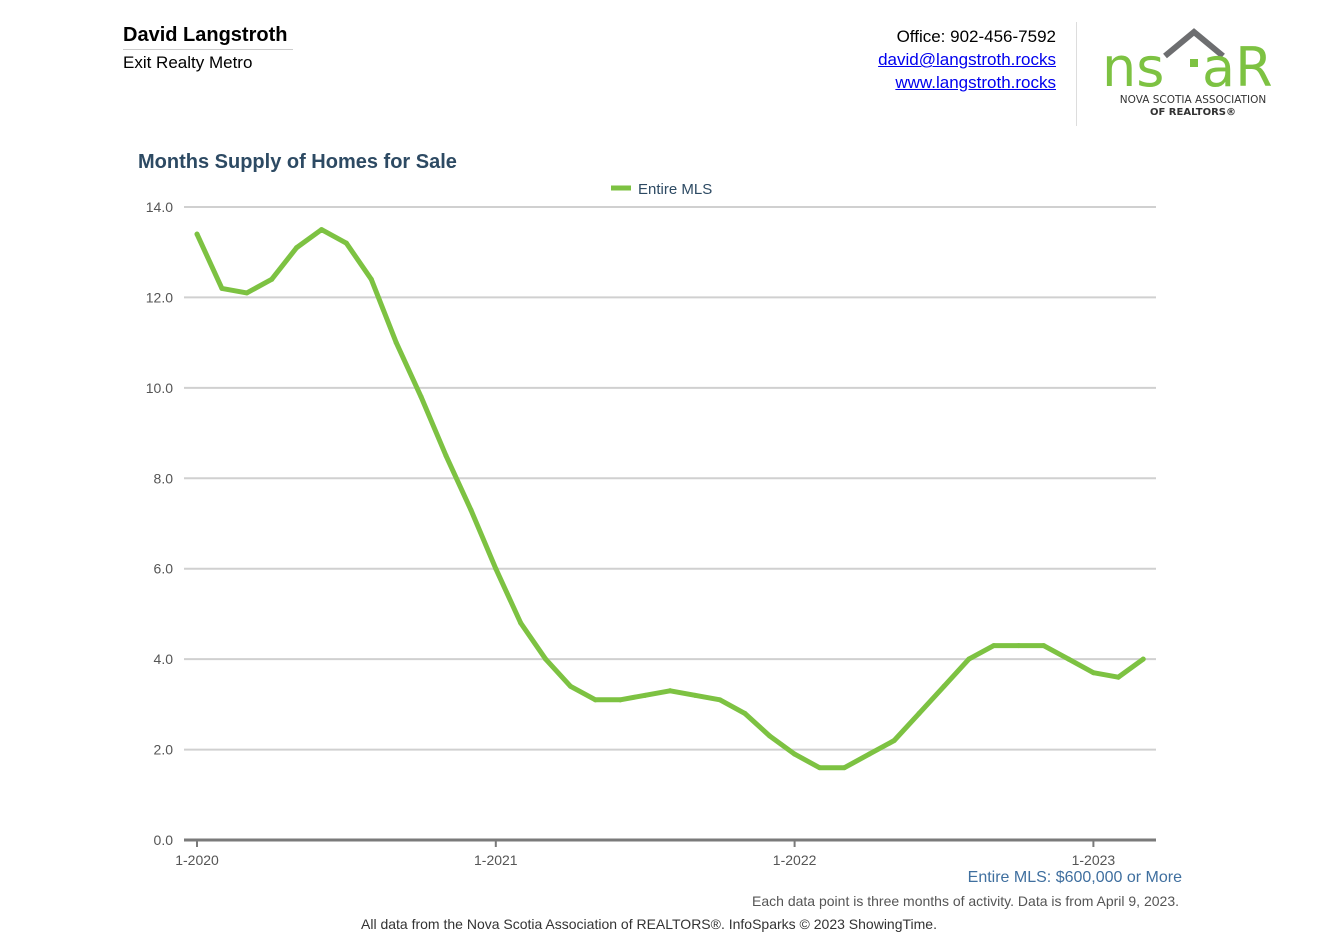  I want to click on logo-roof-icon, so click(1194, 43).